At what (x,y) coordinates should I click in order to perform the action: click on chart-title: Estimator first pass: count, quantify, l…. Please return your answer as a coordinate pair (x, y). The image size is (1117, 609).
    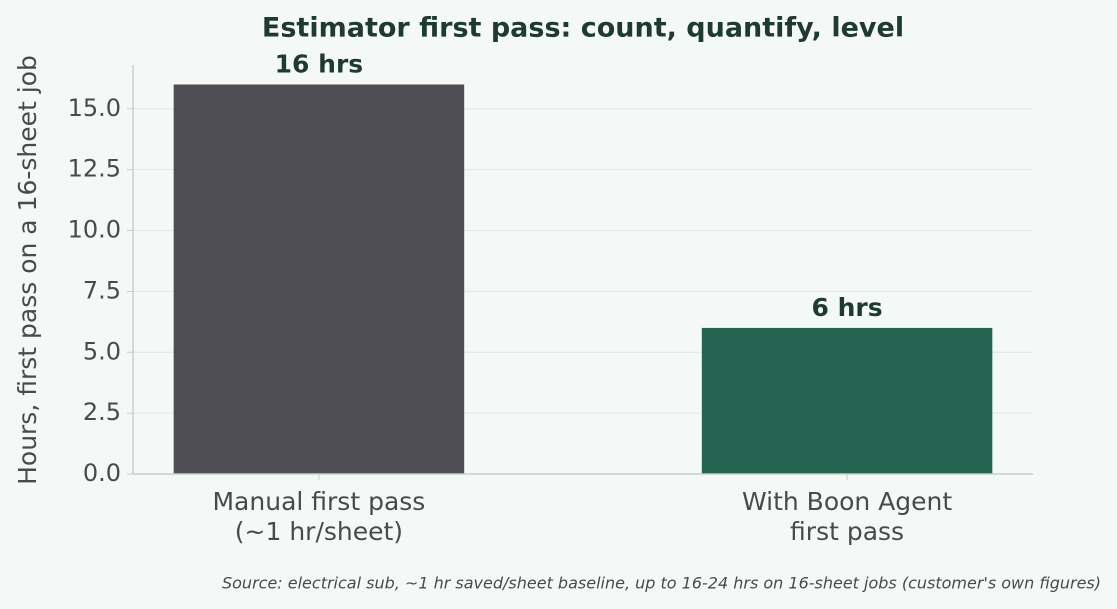
    Looking at the image, I should click on (583, 28).